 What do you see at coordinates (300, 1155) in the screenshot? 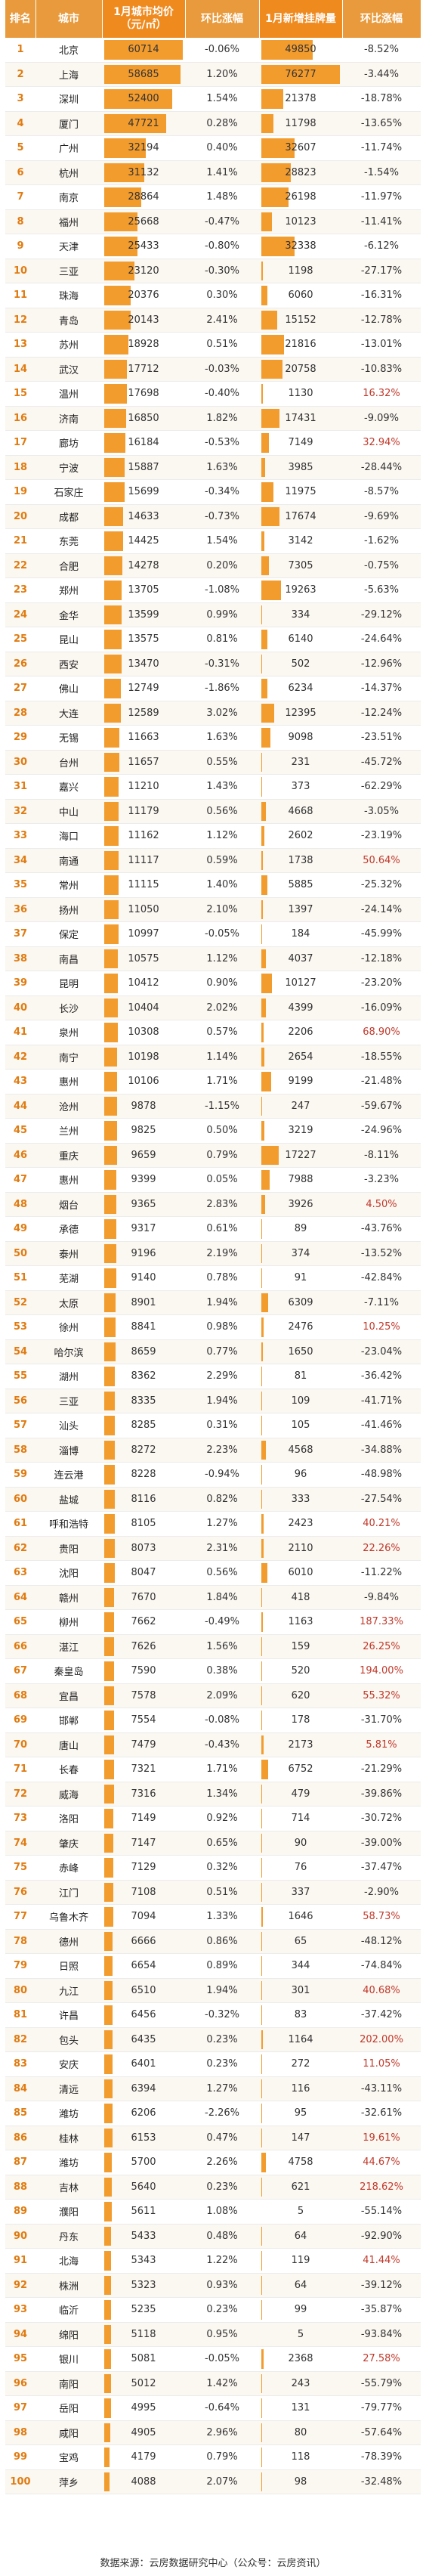
I see `new-listings-cell-value: 17227` at bounding box center [300, 1155].